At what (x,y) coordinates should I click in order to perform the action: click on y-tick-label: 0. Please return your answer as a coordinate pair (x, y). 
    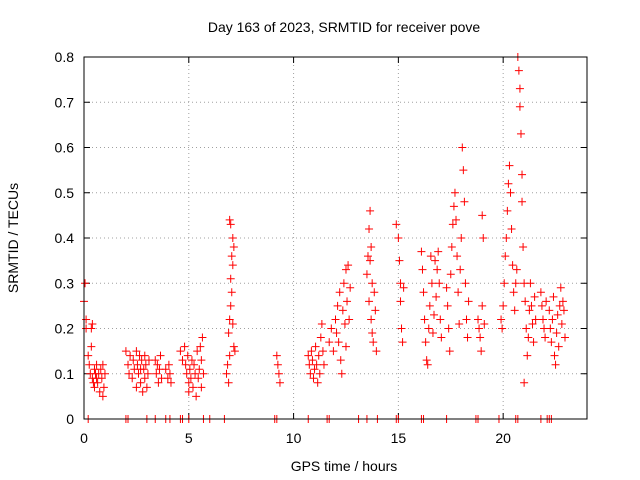
    Looking at the image, I should click on (70, 419).